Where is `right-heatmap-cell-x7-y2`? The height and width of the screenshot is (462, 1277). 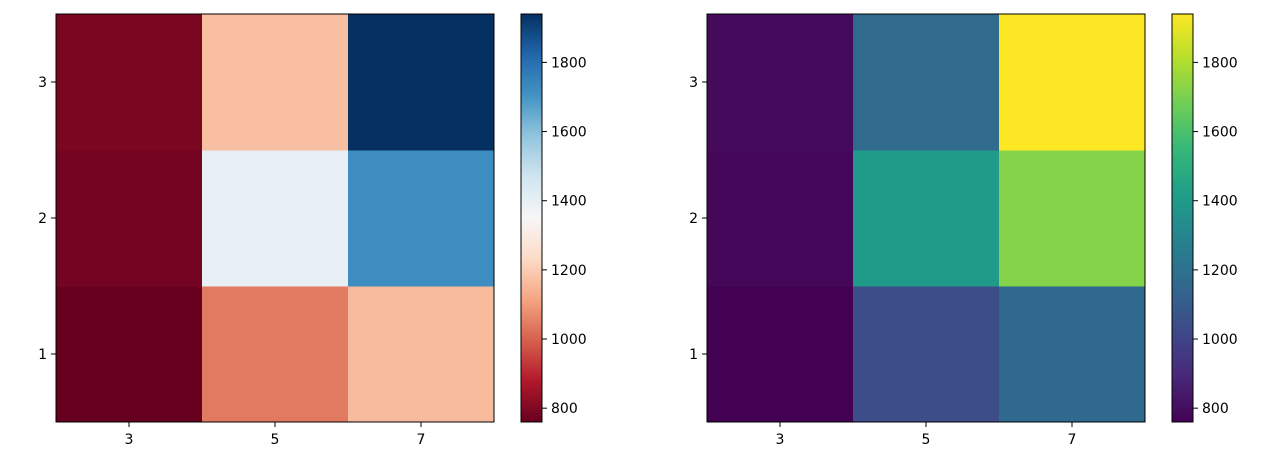
right-heatmap-cell-x7-y2 is located at coordinates (1072, 218).